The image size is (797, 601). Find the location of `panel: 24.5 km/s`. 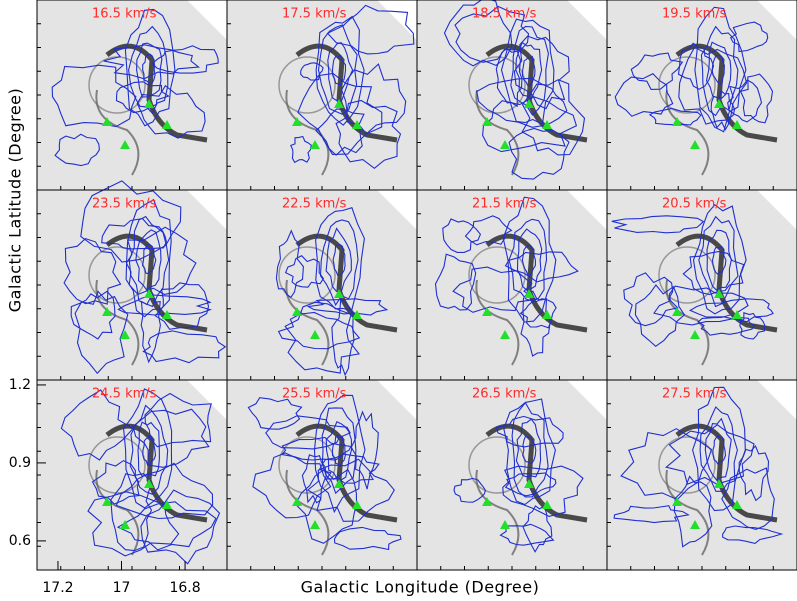

panel: 24.5 km/s is located at coordinates (132, 475).